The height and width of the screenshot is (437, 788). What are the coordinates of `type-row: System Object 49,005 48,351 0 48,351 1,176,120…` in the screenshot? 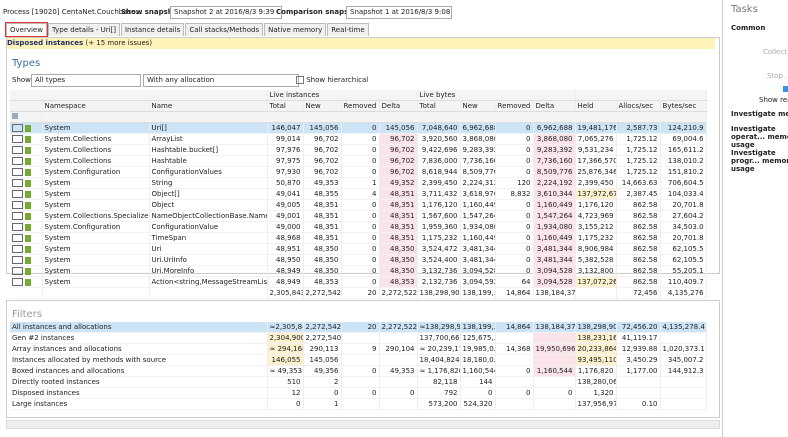 It's located at (358, 205).